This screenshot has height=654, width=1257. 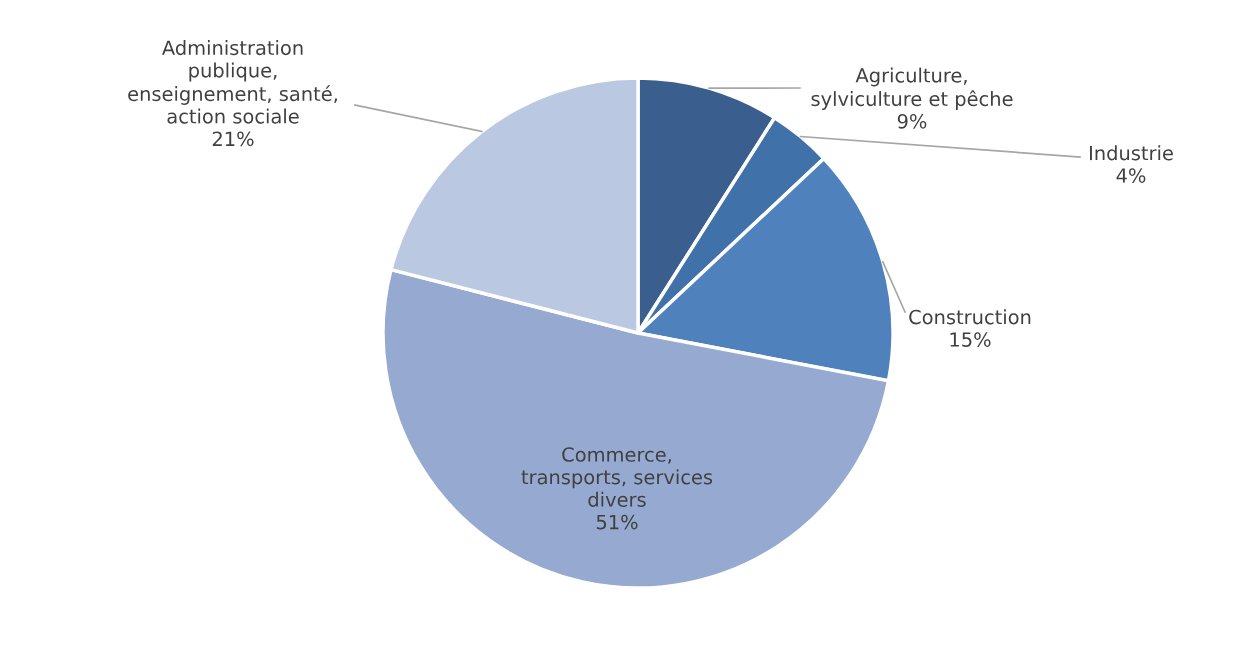 What do you see at coordinates (617, 477) in the screenshot?
I see `slice-label: Commerce, transports, services divers` at bounding box center [617, 477].